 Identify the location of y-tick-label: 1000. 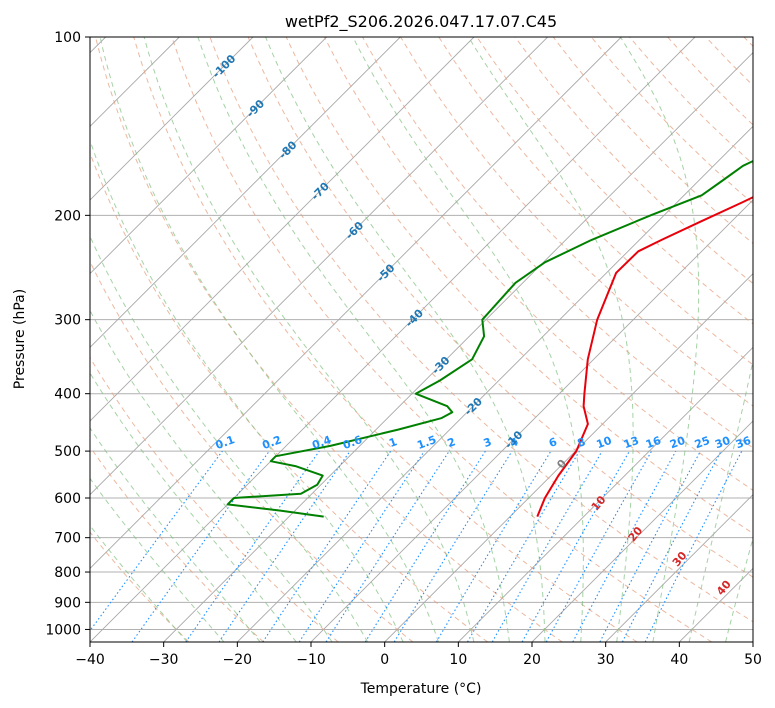
(63, 630).